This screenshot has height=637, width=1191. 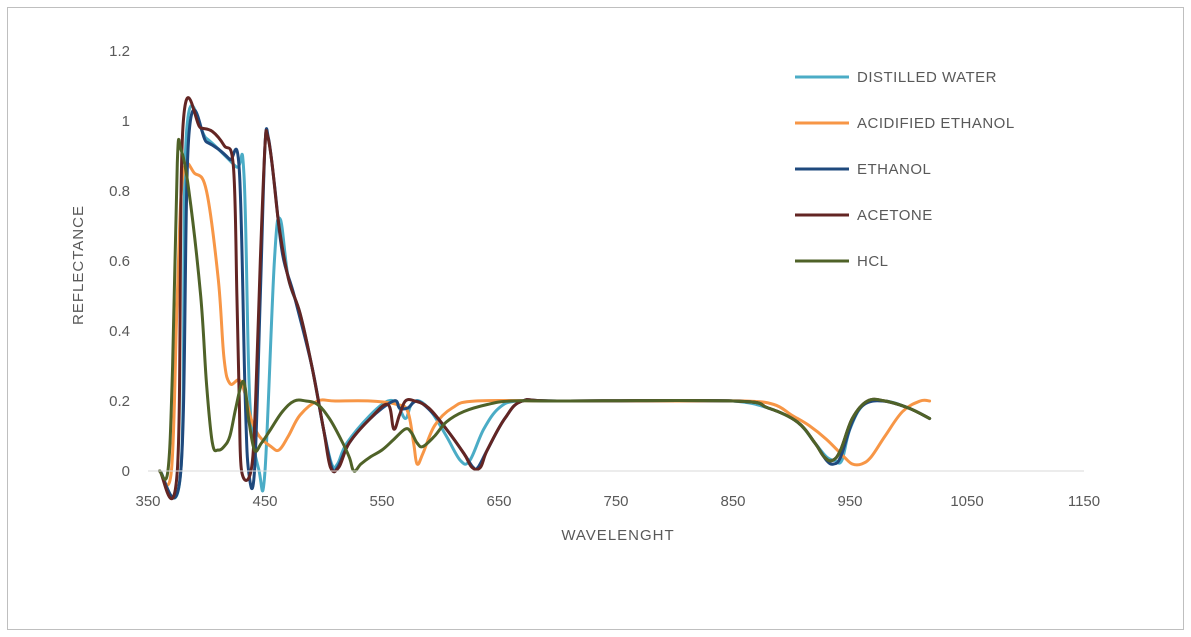 I want to click on y-tick-label: 1, so click(x=126, y=121).